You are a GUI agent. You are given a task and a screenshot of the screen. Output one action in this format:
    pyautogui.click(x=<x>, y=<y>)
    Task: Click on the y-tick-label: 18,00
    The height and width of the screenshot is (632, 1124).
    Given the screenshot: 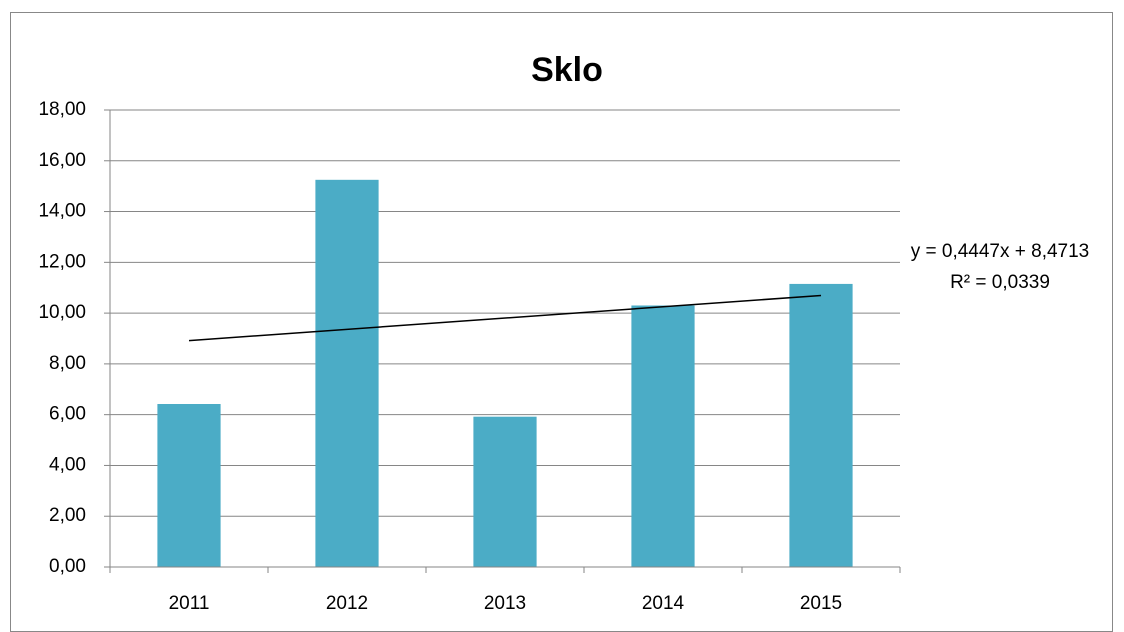 What is the action you would take?
    pyautogui.click(x=62, y=109)
    